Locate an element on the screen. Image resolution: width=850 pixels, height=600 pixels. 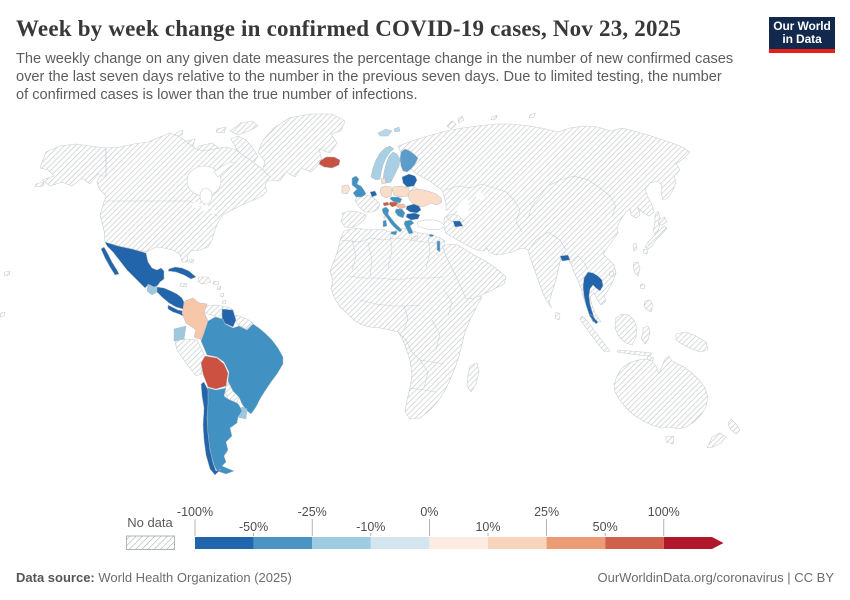
svg-text: 50% is located at coordinates (605, 527).